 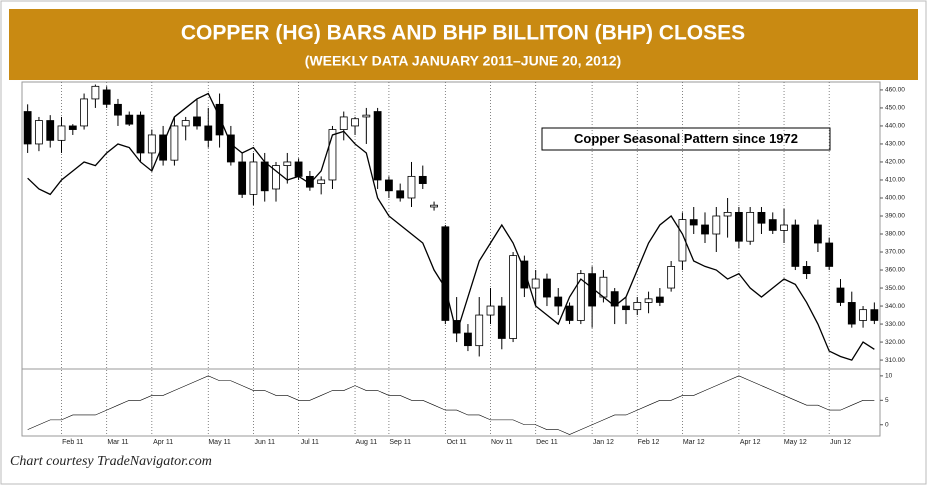 What do you see at coordinates (795, 442) in the screenshot?
I see `x-tick-label: May 12` at bounding box center [795, 442].